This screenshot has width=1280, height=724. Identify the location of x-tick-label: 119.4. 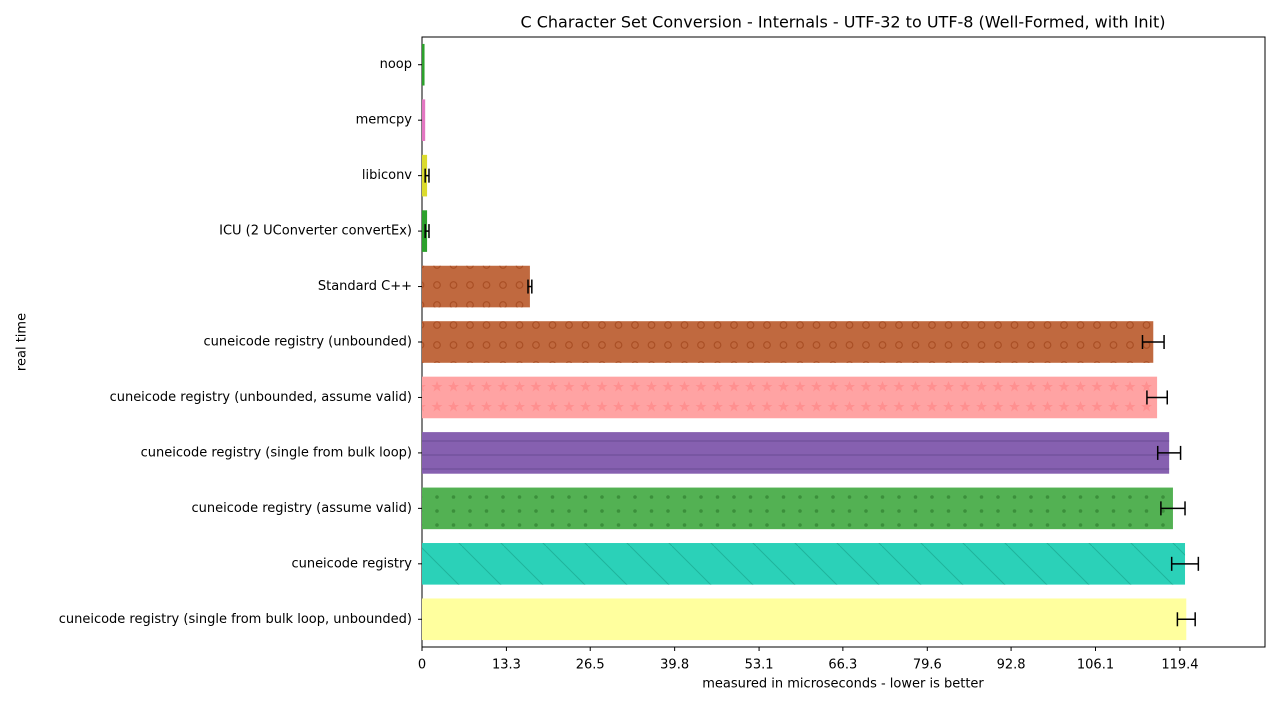
(1179, 665).